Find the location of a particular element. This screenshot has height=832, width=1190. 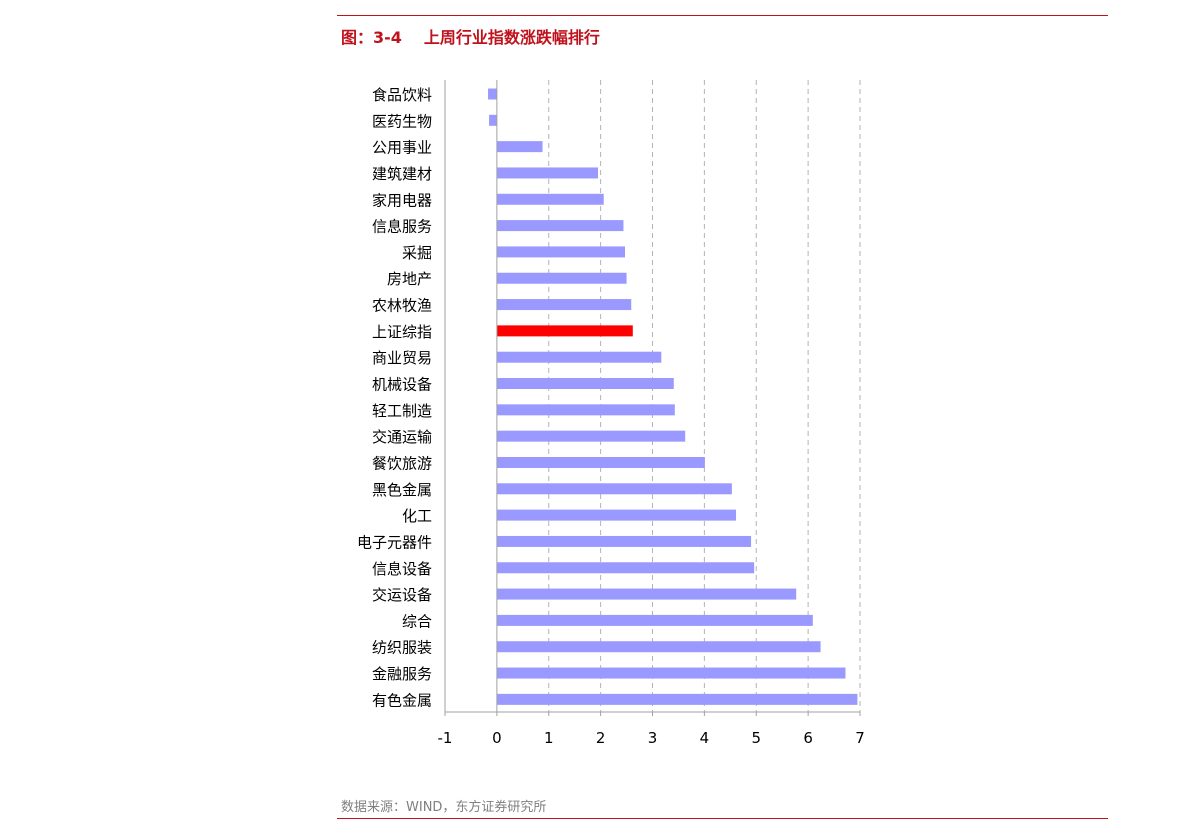

bar-家用电器 is located at coordinates (550, 199).